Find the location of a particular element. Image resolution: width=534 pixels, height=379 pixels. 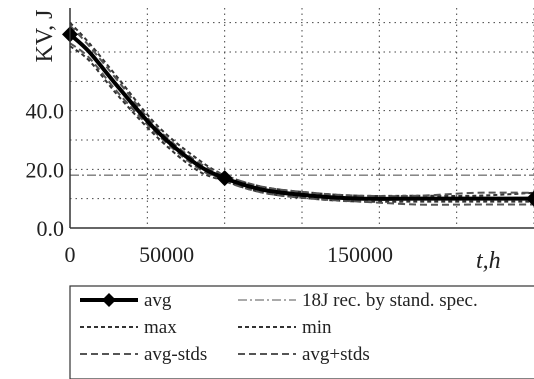

legend-entry: avg+stds is located at coordinates (304, 354).